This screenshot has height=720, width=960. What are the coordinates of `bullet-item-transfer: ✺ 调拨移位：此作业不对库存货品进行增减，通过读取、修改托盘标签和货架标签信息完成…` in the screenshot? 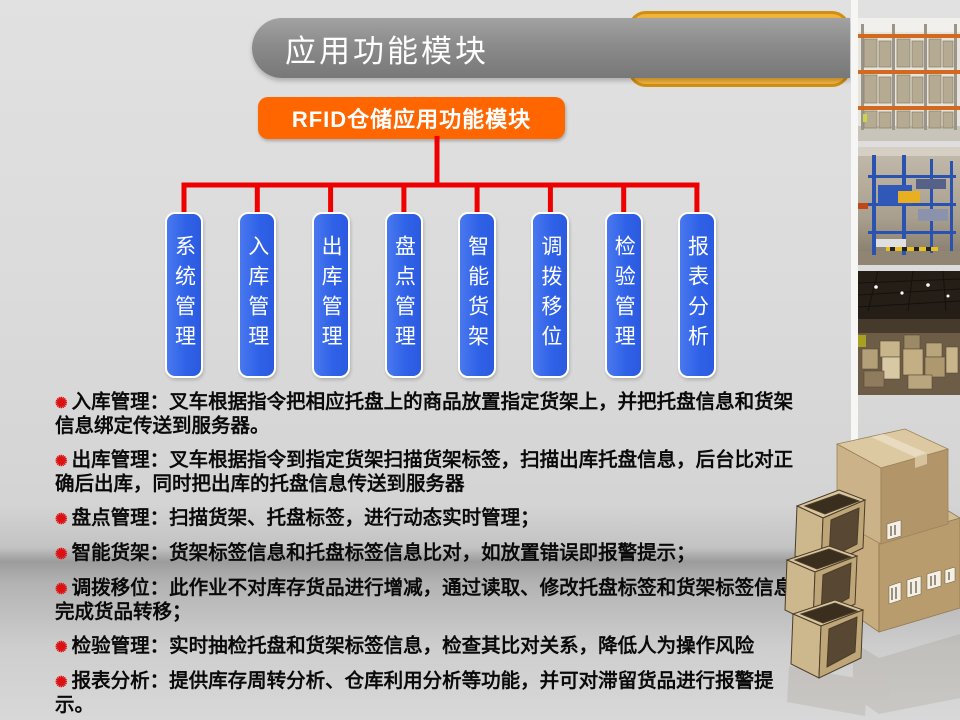 It's located at (426, 600).